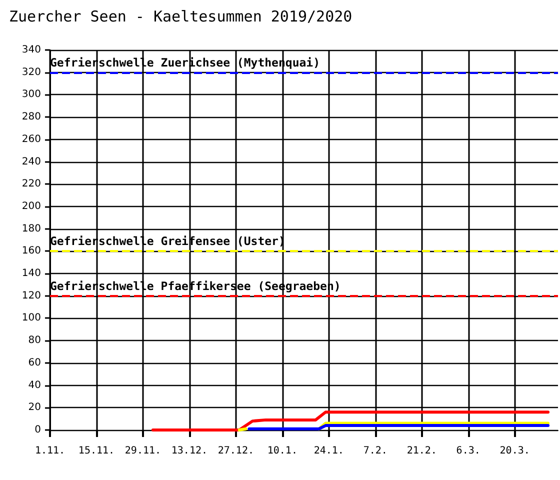 The height and width of the screenshot is (480, 560). Describe the element at coordinates (31, 184) in the screenshot. I see `y-tick-label: 220` at that location.